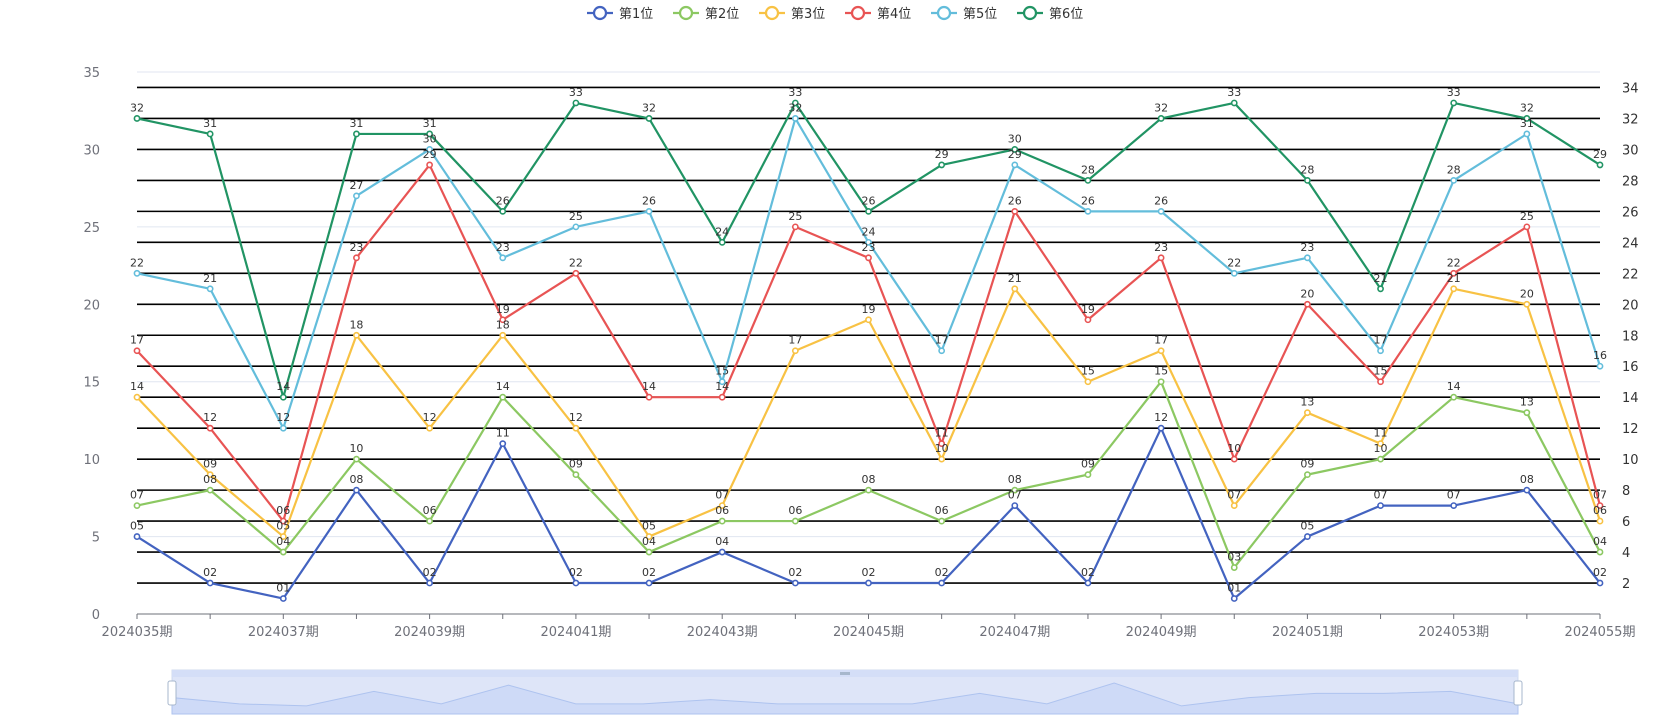 The image size is (1675, 720). What do you see at coordinates (1518, 693) in the screenshot?
I see `zoom-handle-right` at bounding box center [1518, 693].